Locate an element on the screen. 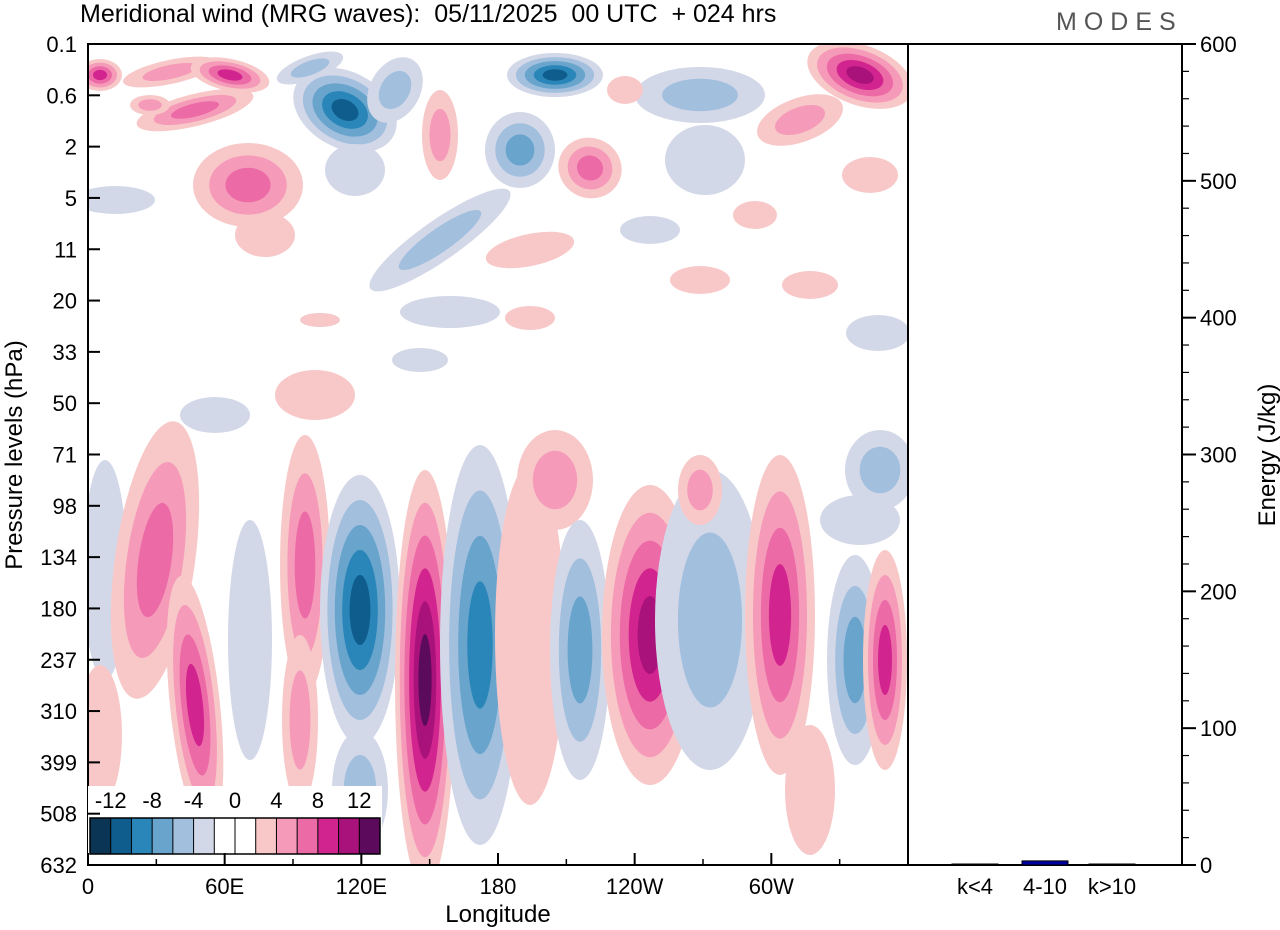  y-tick-label: 11 is located at coordinates (65, 249).